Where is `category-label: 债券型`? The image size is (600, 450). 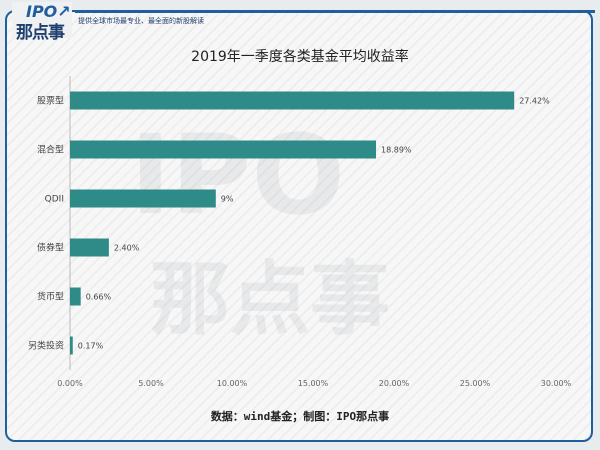
category-label: 债券型 is located at coordinates (50, 248).